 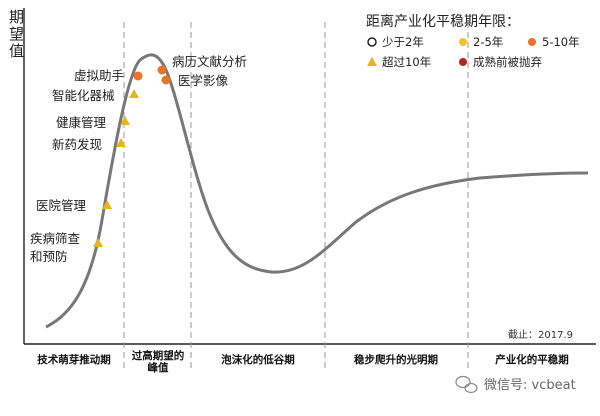 I want to click on label-health-management: 健康管理, so click(x=81, y=122).